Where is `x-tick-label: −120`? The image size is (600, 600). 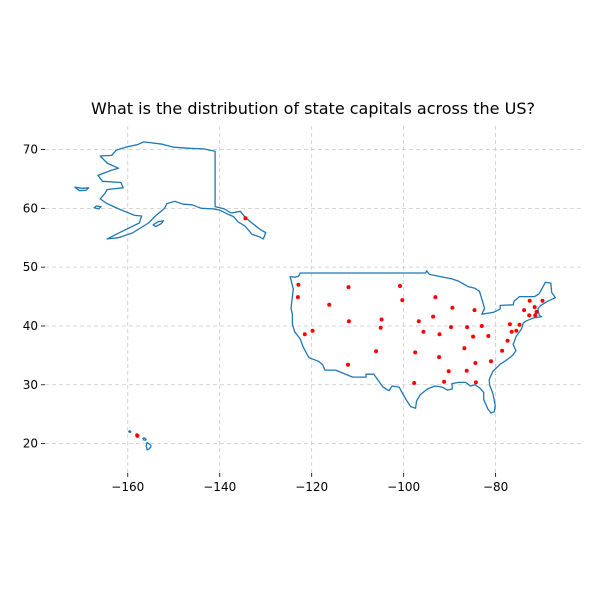
x-tick-label: −120 is located at coordinates (311, 487).